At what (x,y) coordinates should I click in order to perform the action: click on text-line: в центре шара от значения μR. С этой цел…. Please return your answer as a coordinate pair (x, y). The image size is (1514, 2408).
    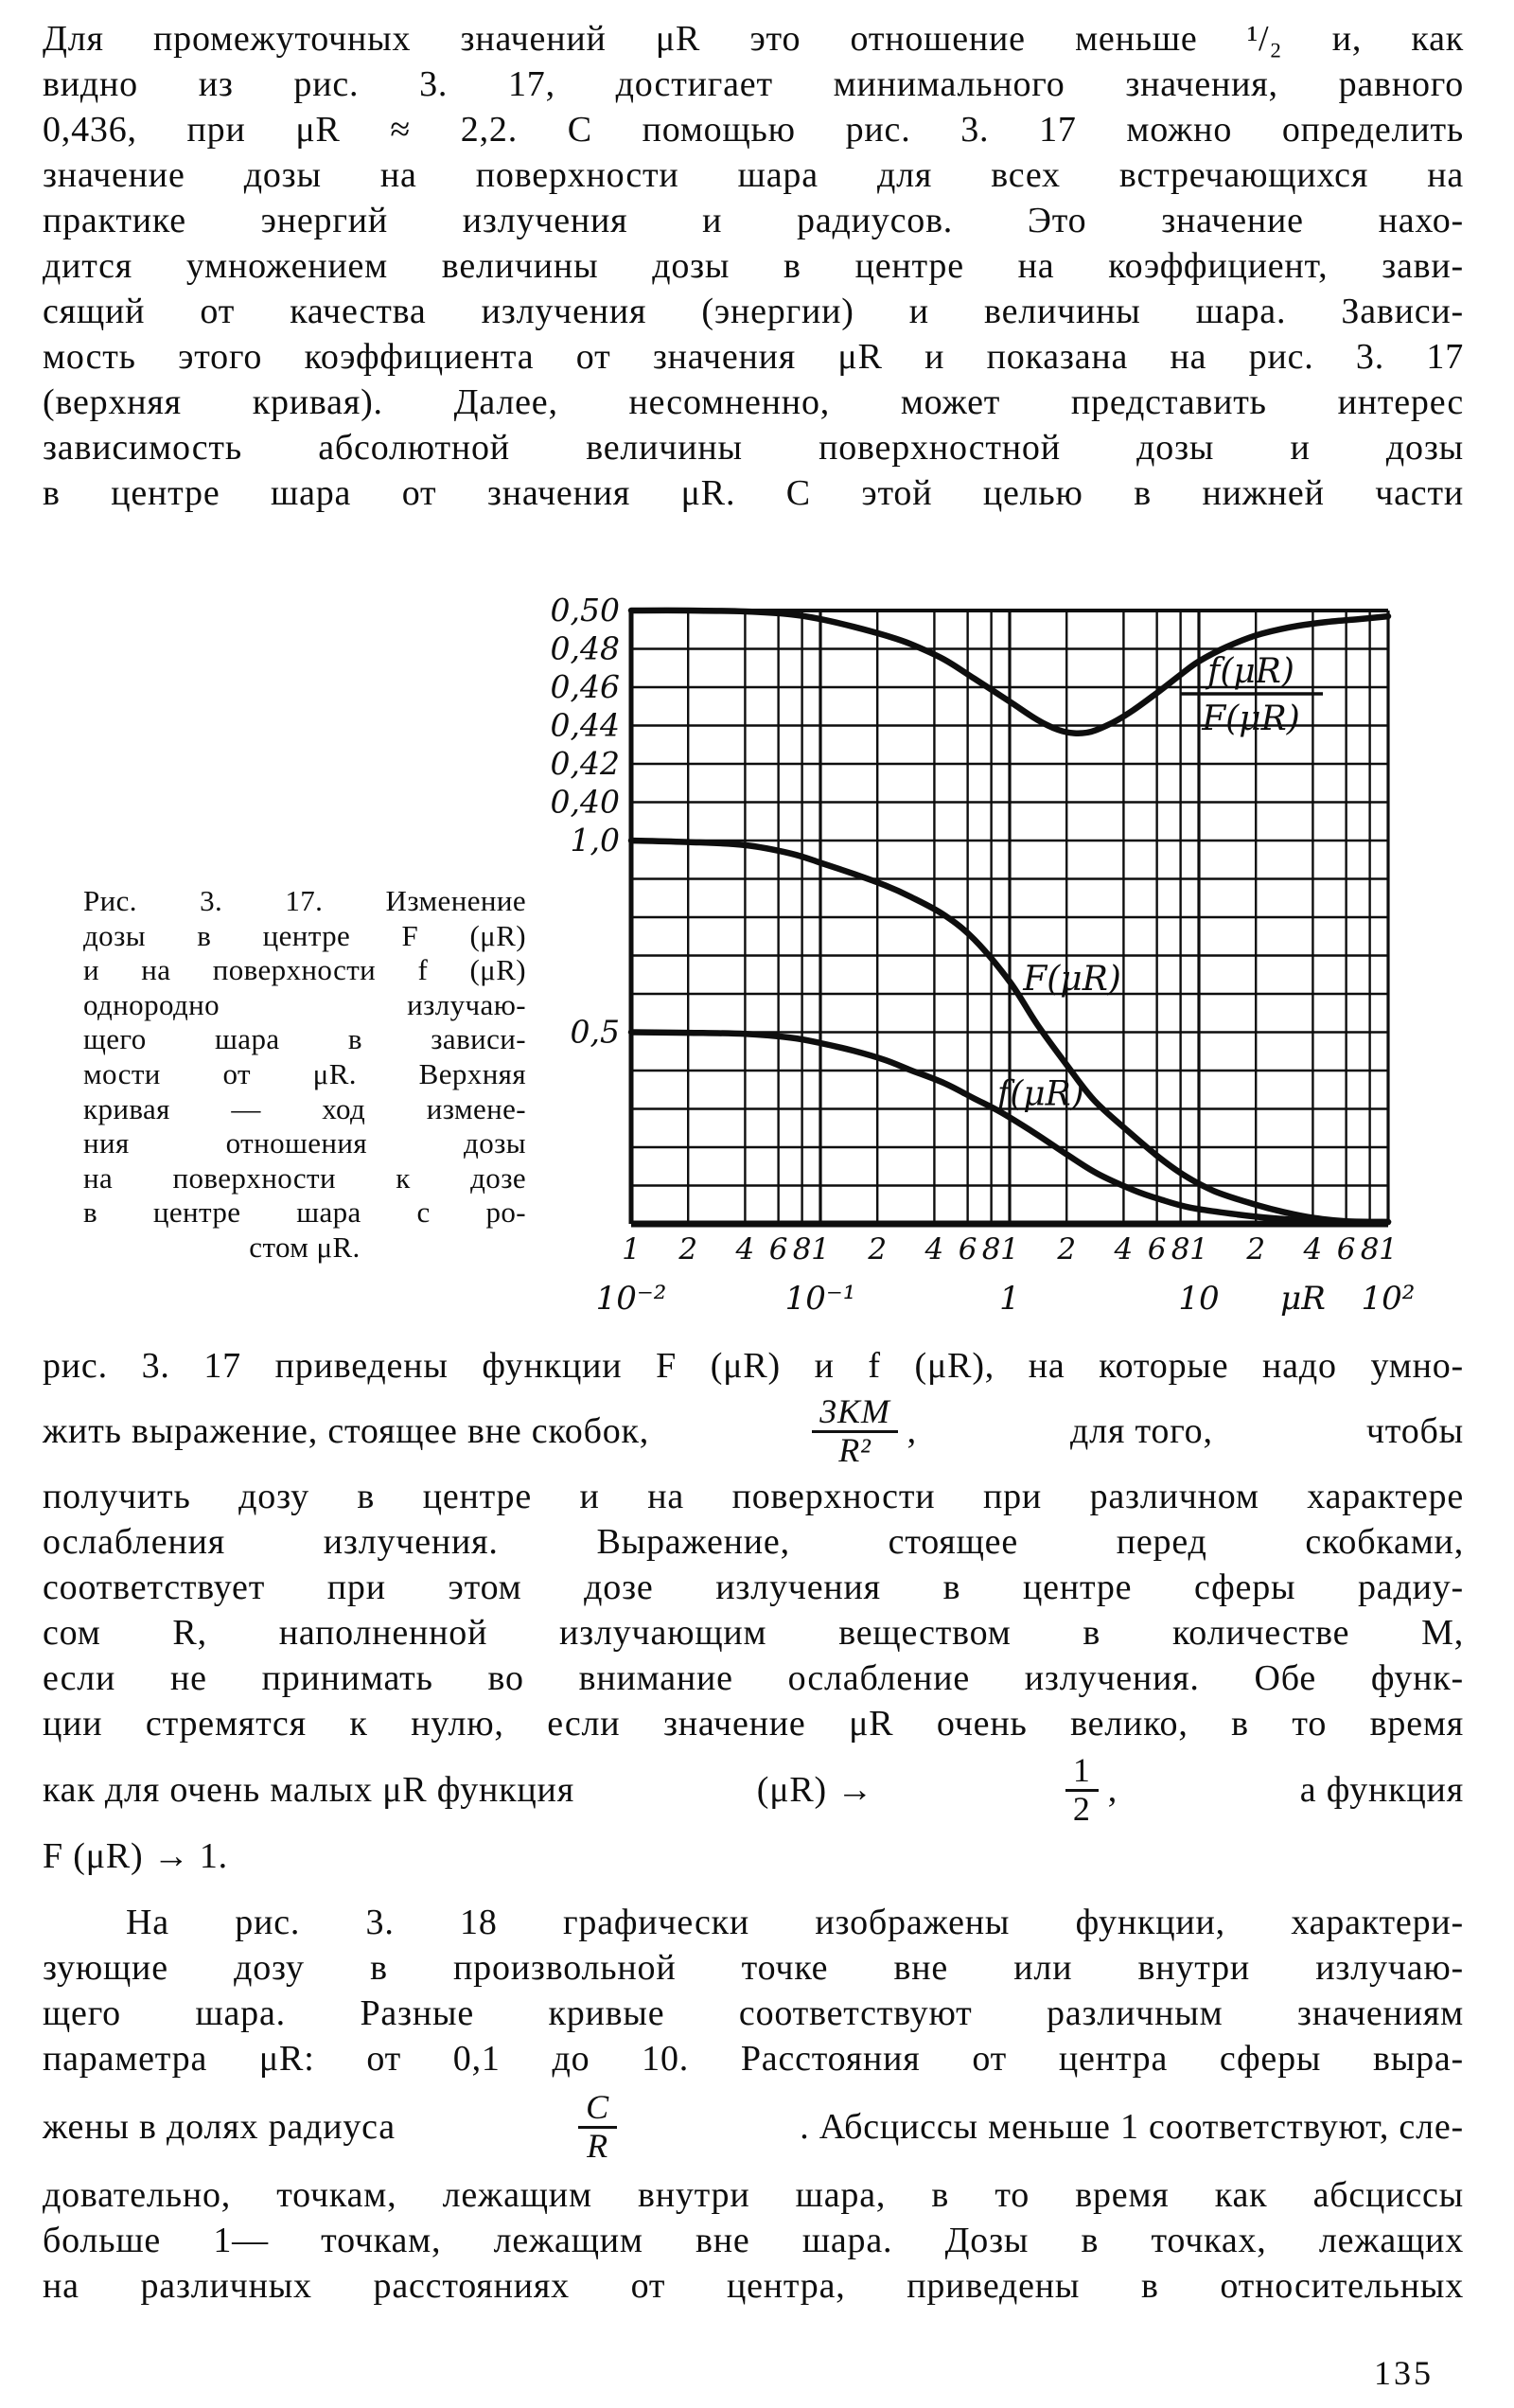
    Looking at the image, I should click on (754, 493).